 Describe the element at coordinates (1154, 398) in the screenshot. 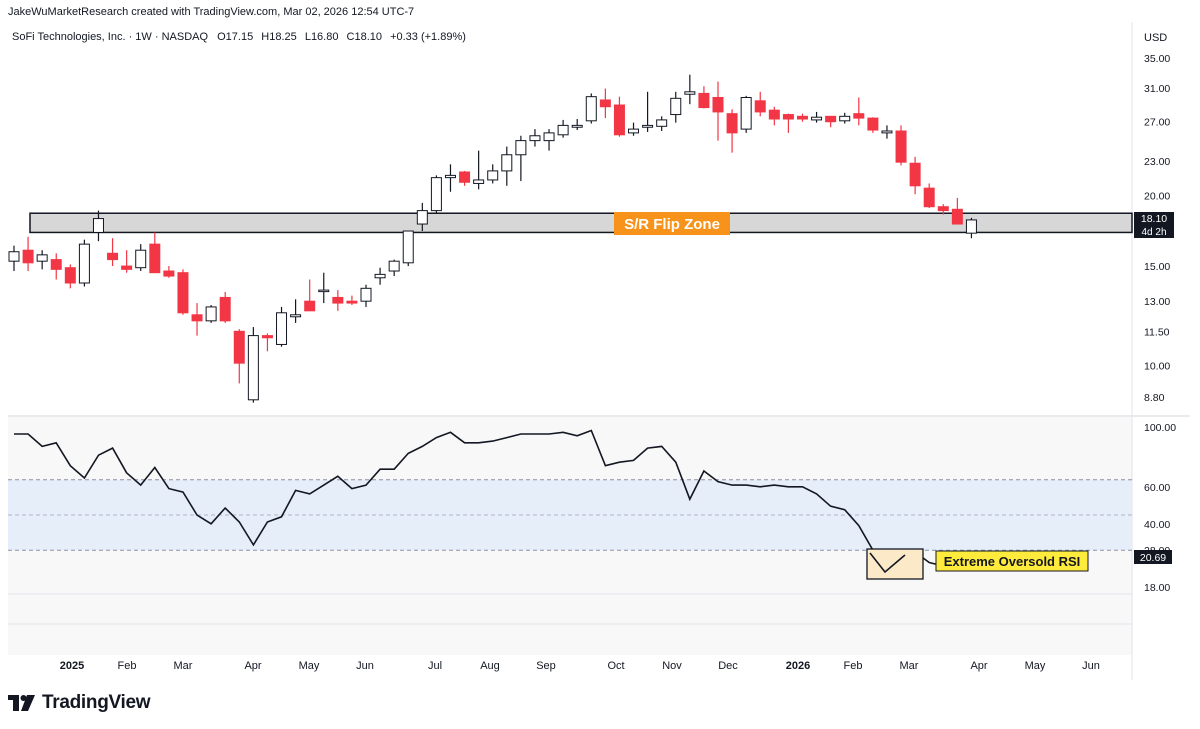

I see `price-tick-label: 8.80` at that location.